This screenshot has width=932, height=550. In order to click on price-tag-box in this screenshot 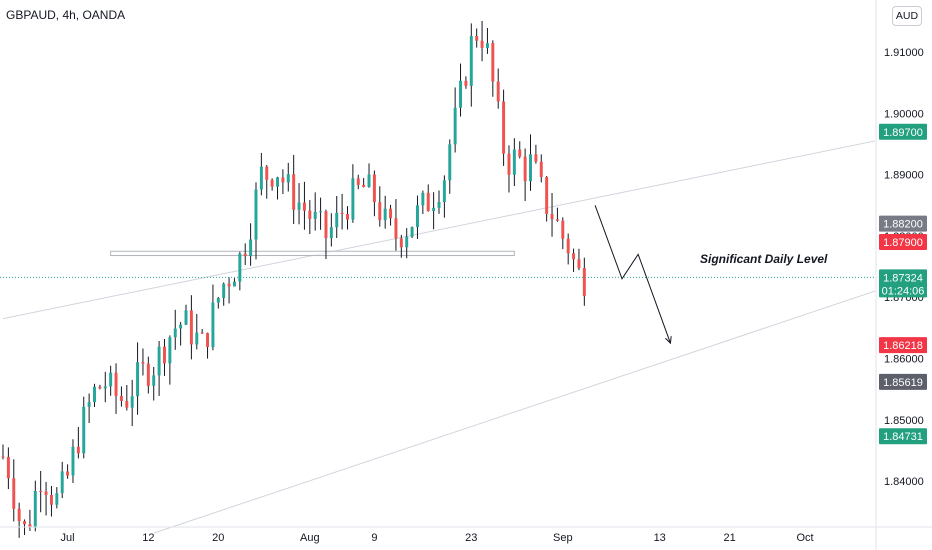, I will do `click(903, 436)`.